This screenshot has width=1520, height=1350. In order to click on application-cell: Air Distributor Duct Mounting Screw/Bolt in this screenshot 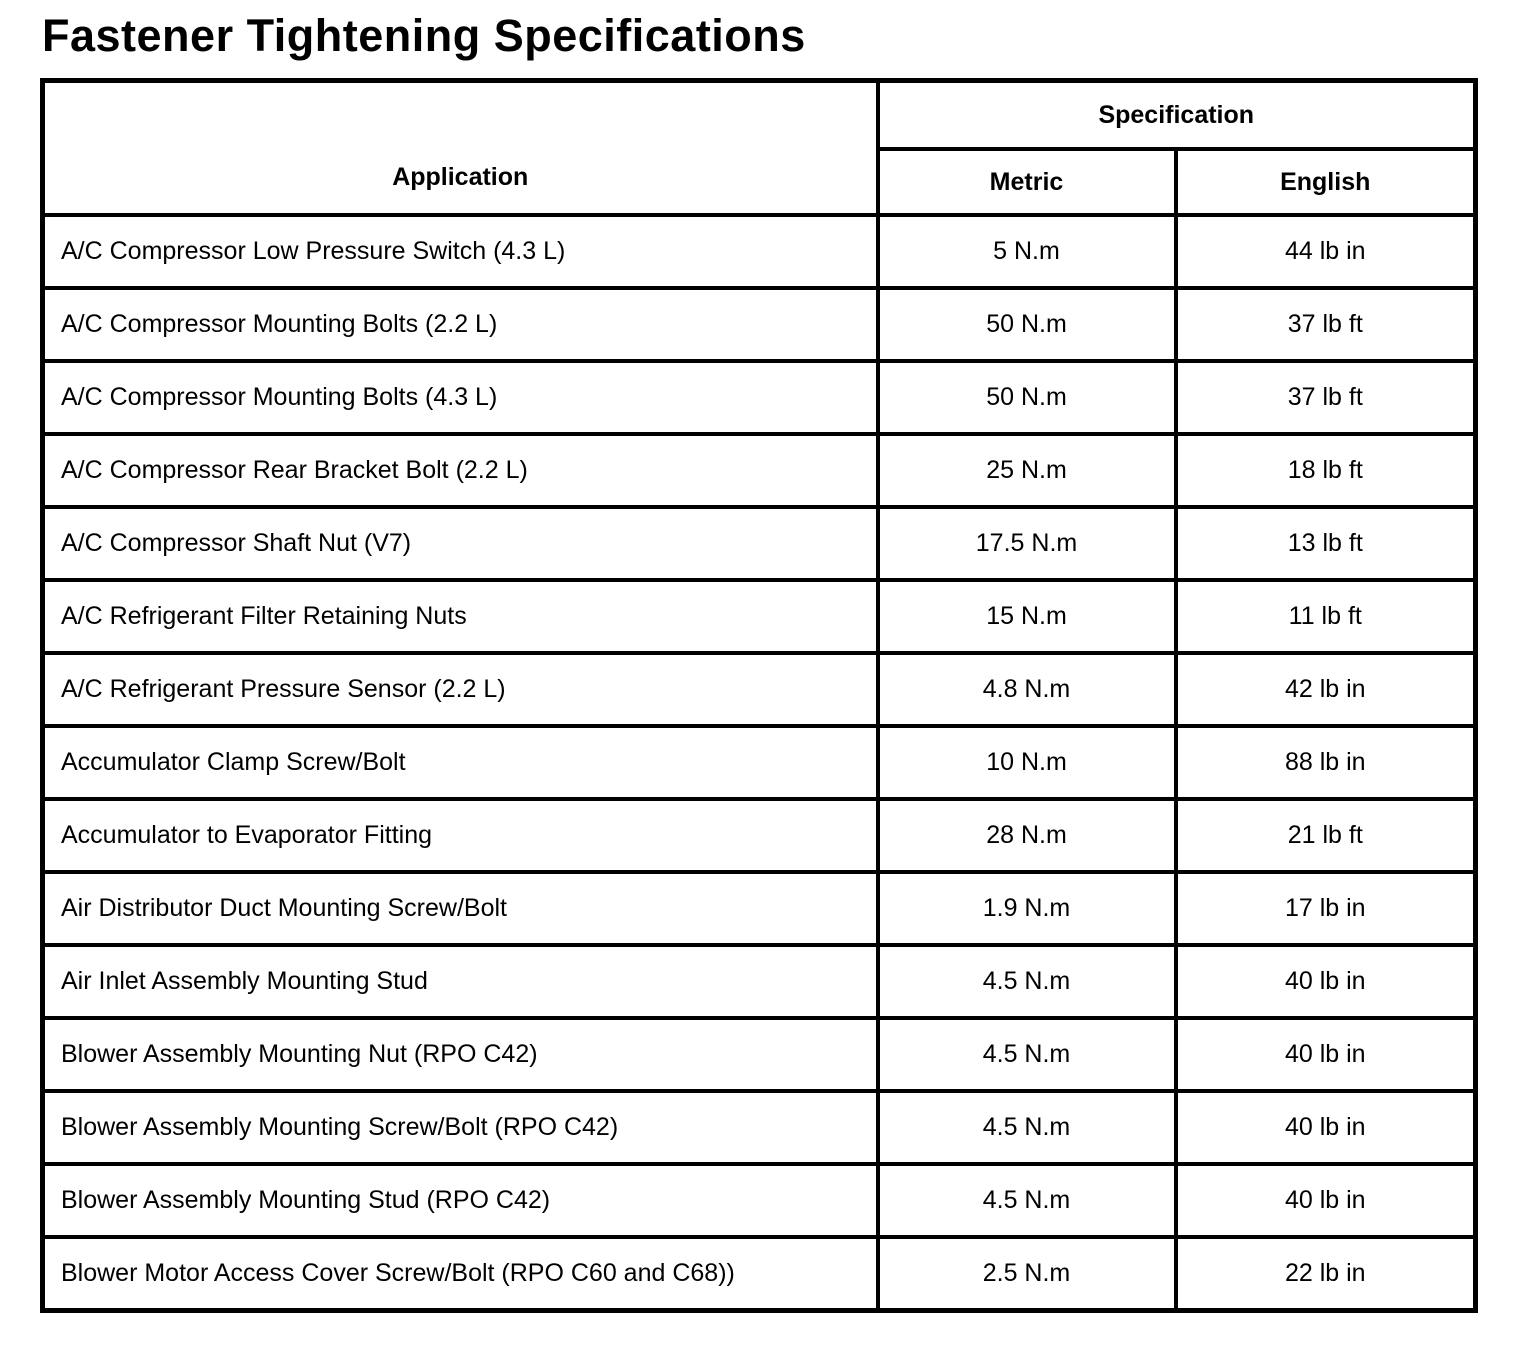, I will do `click(460, 908)`.